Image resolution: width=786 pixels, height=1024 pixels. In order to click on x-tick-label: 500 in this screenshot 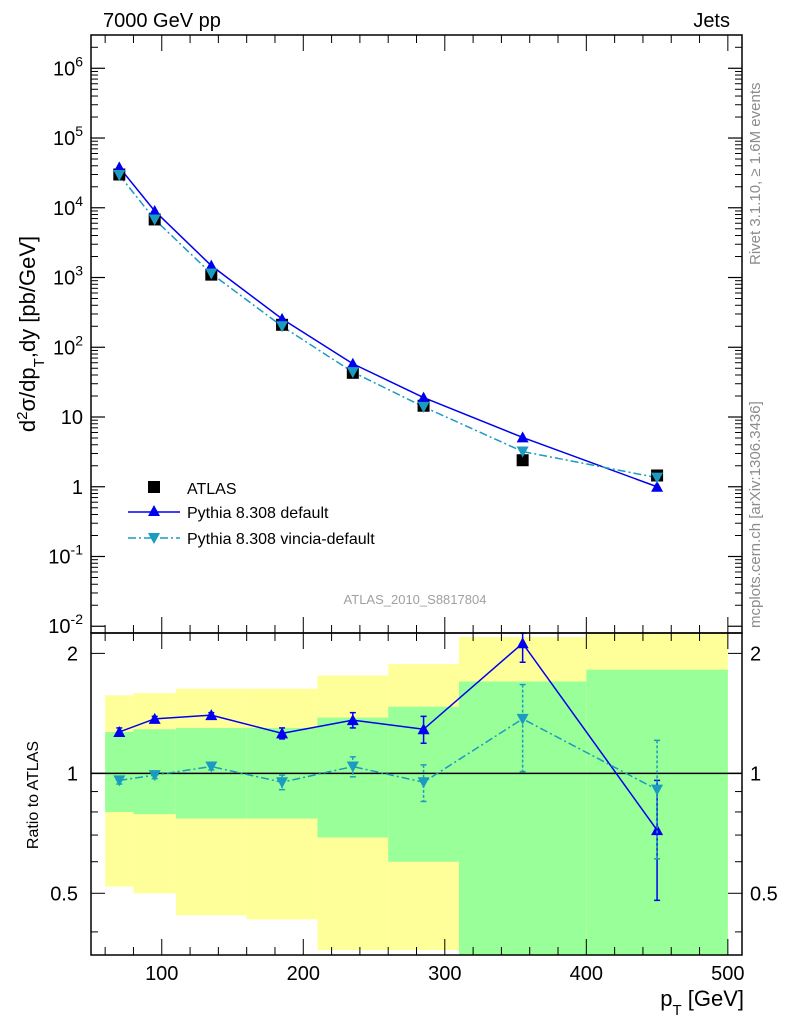, I will do `click(727, 974)`.